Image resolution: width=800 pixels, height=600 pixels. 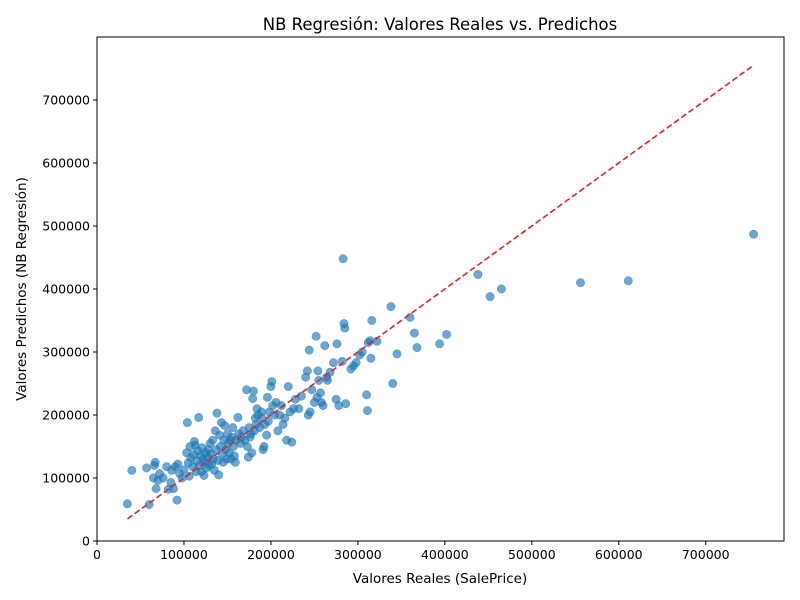 What do you see at coordinates (66, 478) in the screenshot?
I see `y-tick-label: 100000` at bounding box center [66, 478].